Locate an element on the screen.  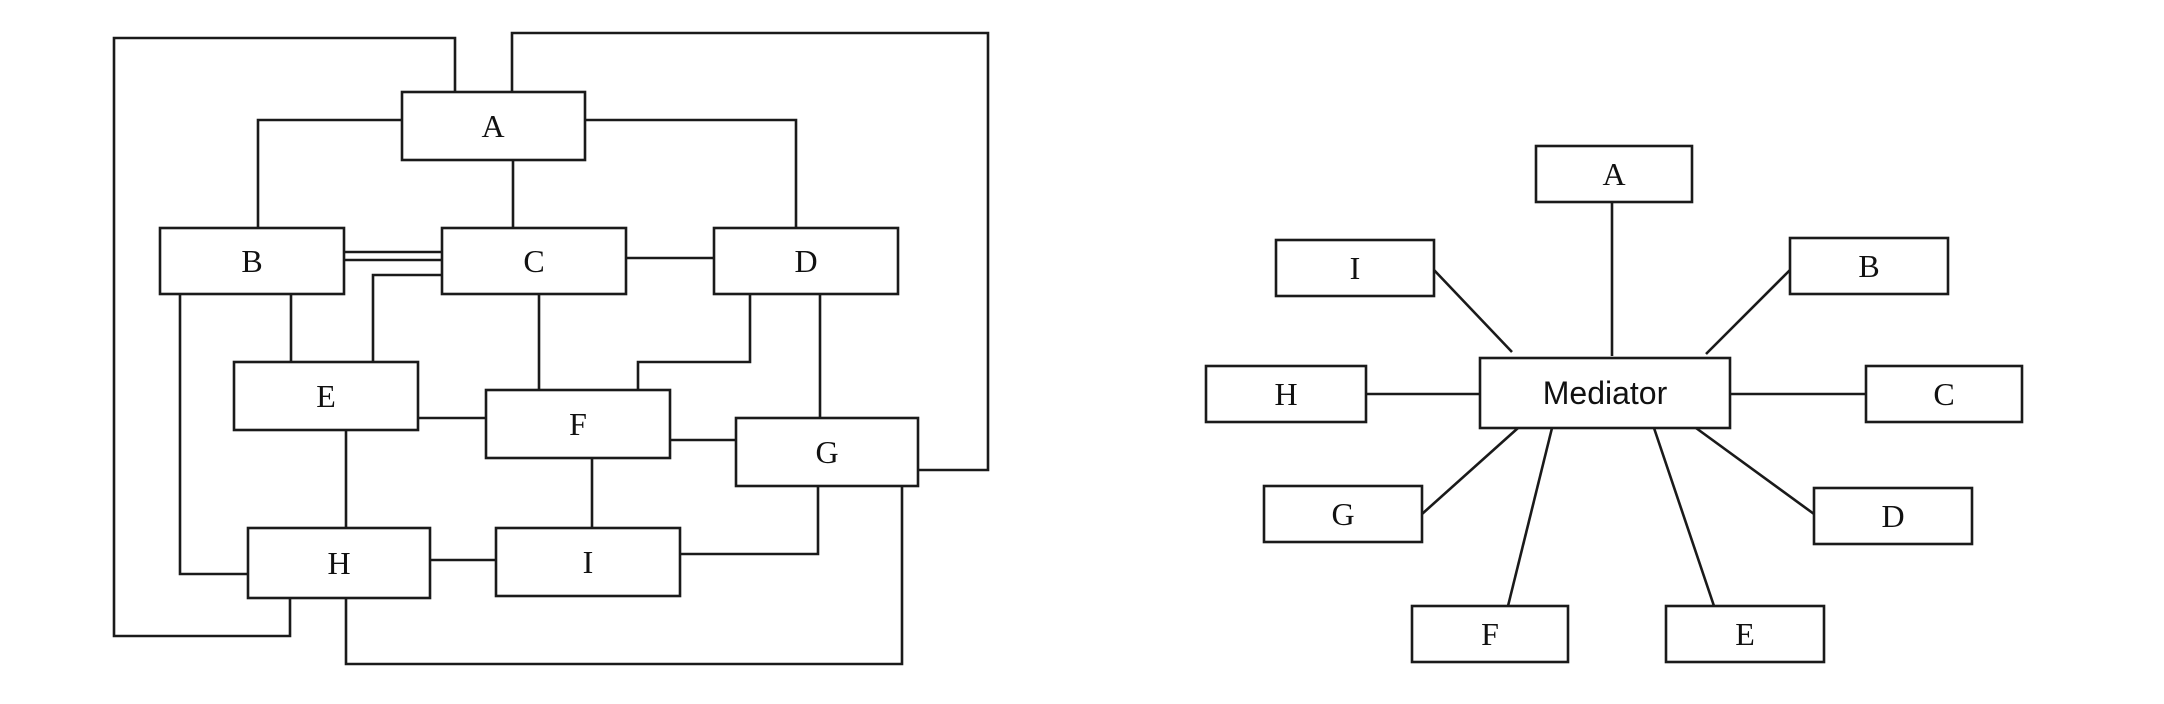
mesh-node-i: I is located at coordinates (588, 562).